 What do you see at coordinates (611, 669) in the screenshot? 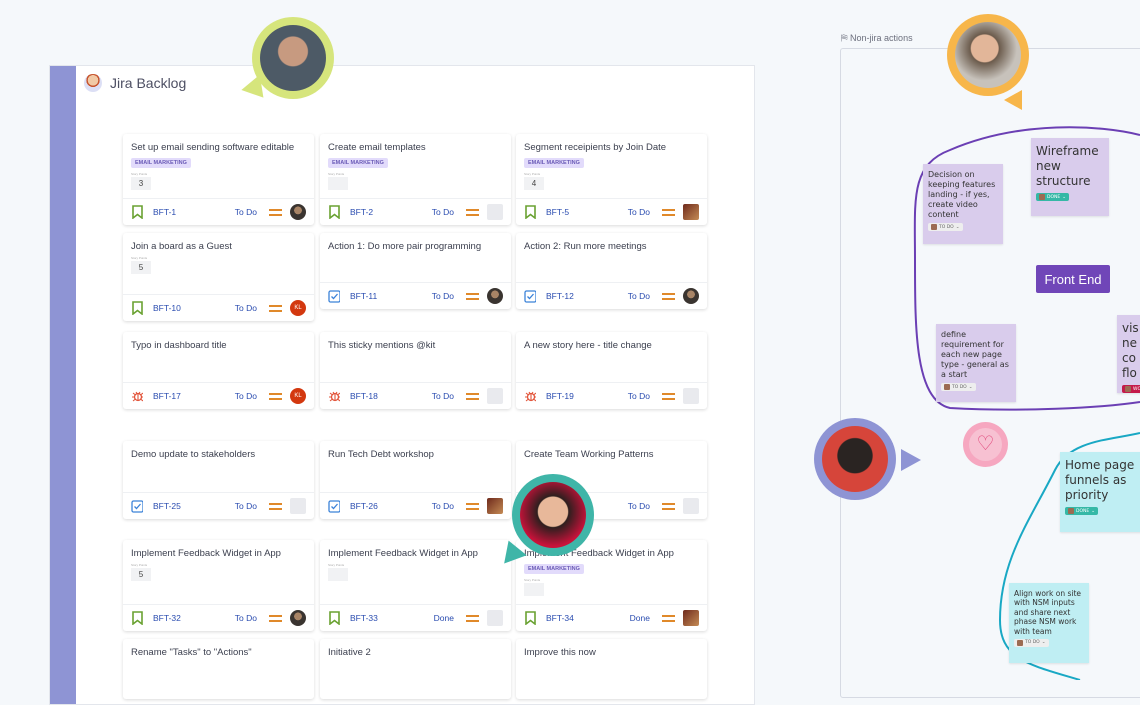
I see `backlog-card: Improve this now` at bounding box center [611, 669].